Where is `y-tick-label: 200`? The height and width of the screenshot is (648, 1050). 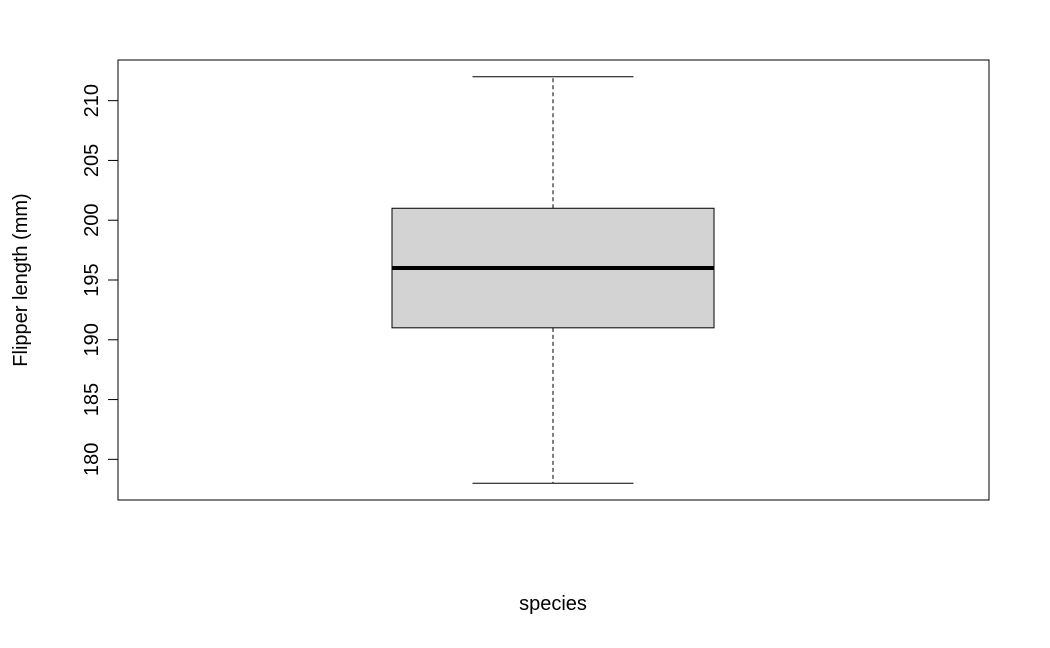
y-tick-label: 200 is located at coordinates (92, 220).